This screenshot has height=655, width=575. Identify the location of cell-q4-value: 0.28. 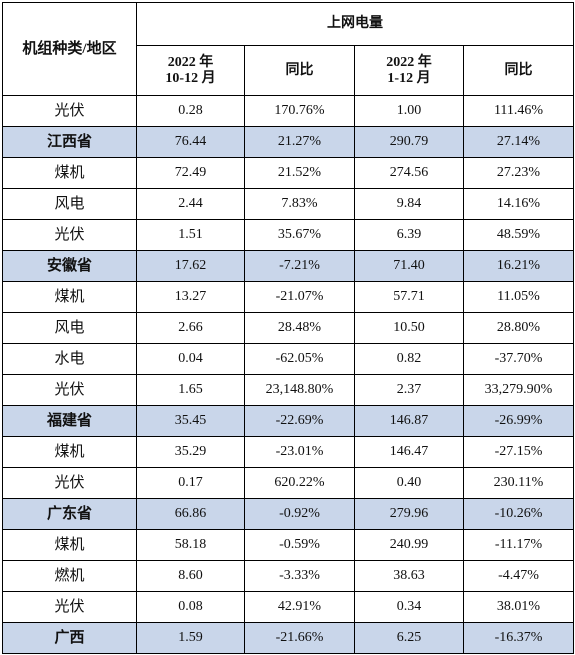
(190, 111).